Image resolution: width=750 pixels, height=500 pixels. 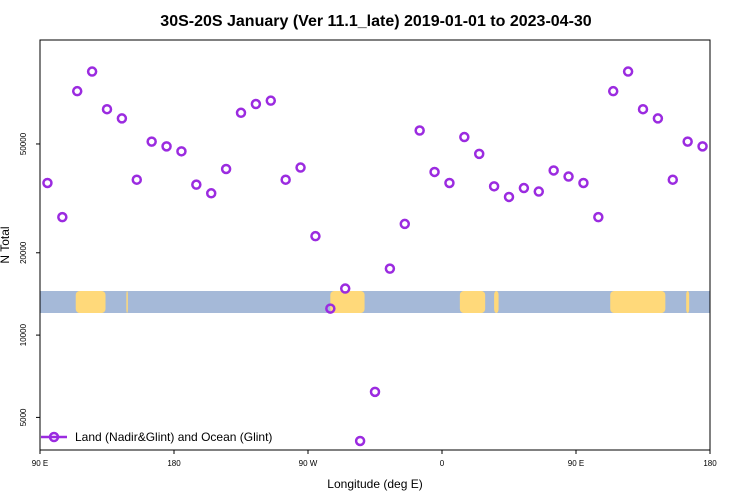 I want to click on ocean-band, so click(x=375, y=302).